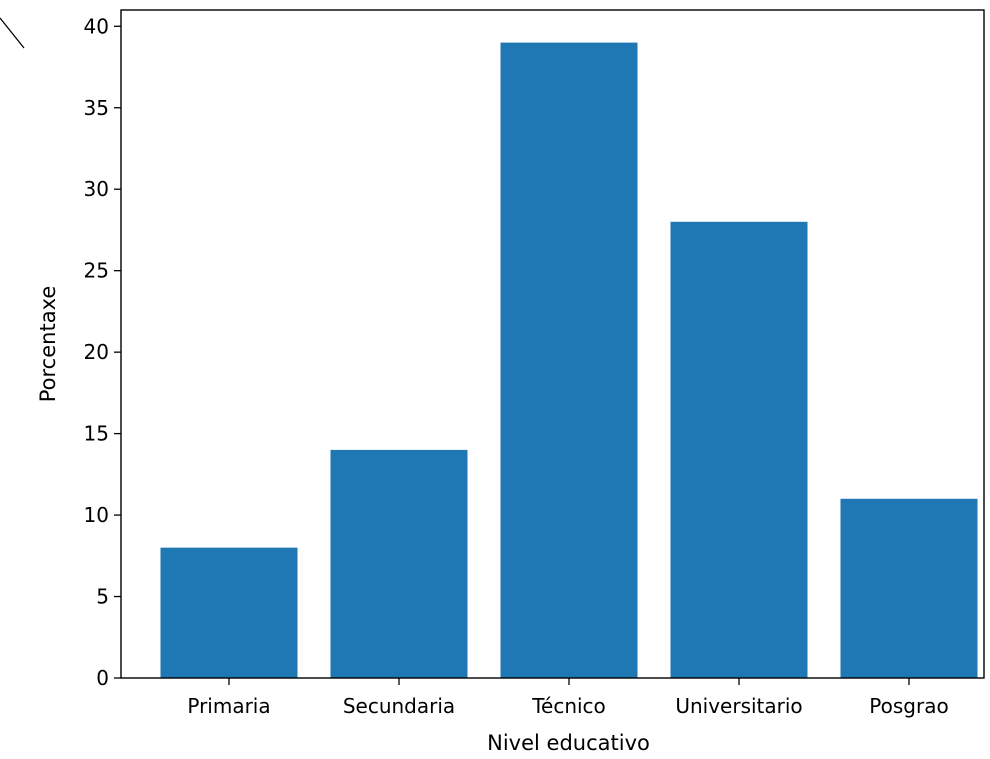  What do you see at coordinates (96, 271) in the screenshot?
I see `y-tick-label-5: 25` at bounding box center [96, 271].